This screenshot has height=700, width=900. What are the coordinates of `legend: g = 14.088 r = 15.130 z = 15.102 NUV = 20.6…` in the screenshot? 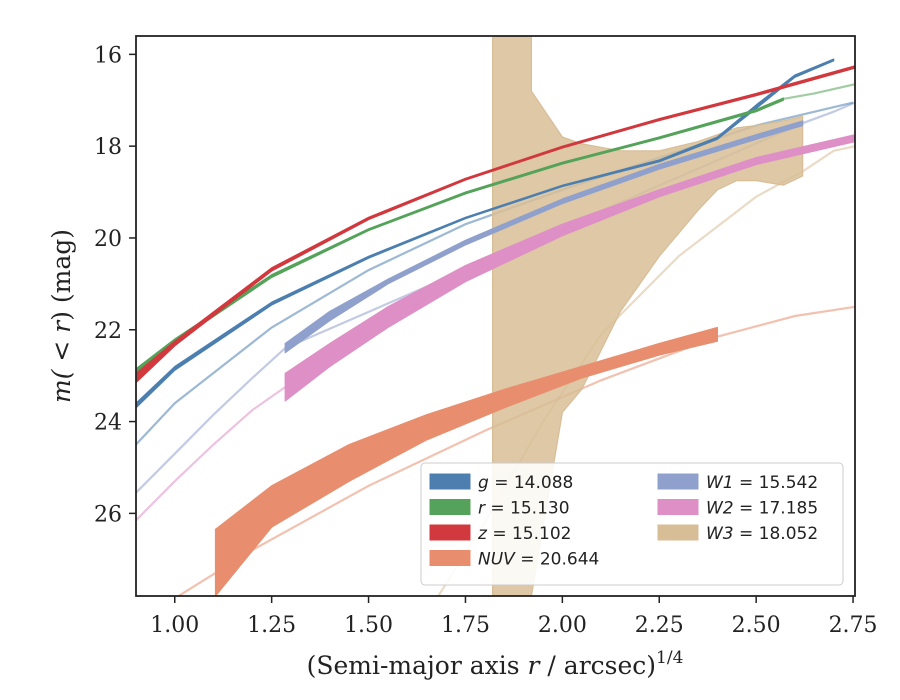 It's located at (632, 524).